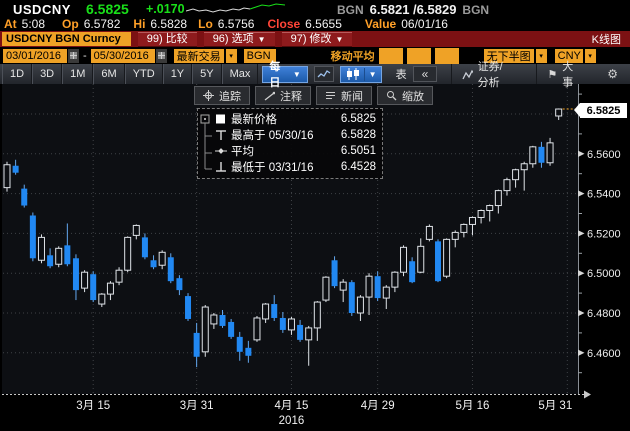  I want to click on line-chart-icon, so click(324, 74).